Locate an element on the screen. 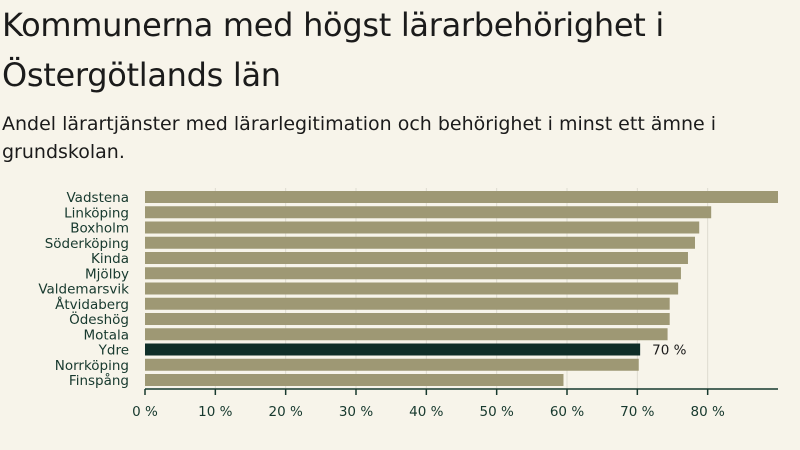 The height and width of the screenshot is (450, 800). category-label: Åtvidaberg is located at coordinates (92, 304).